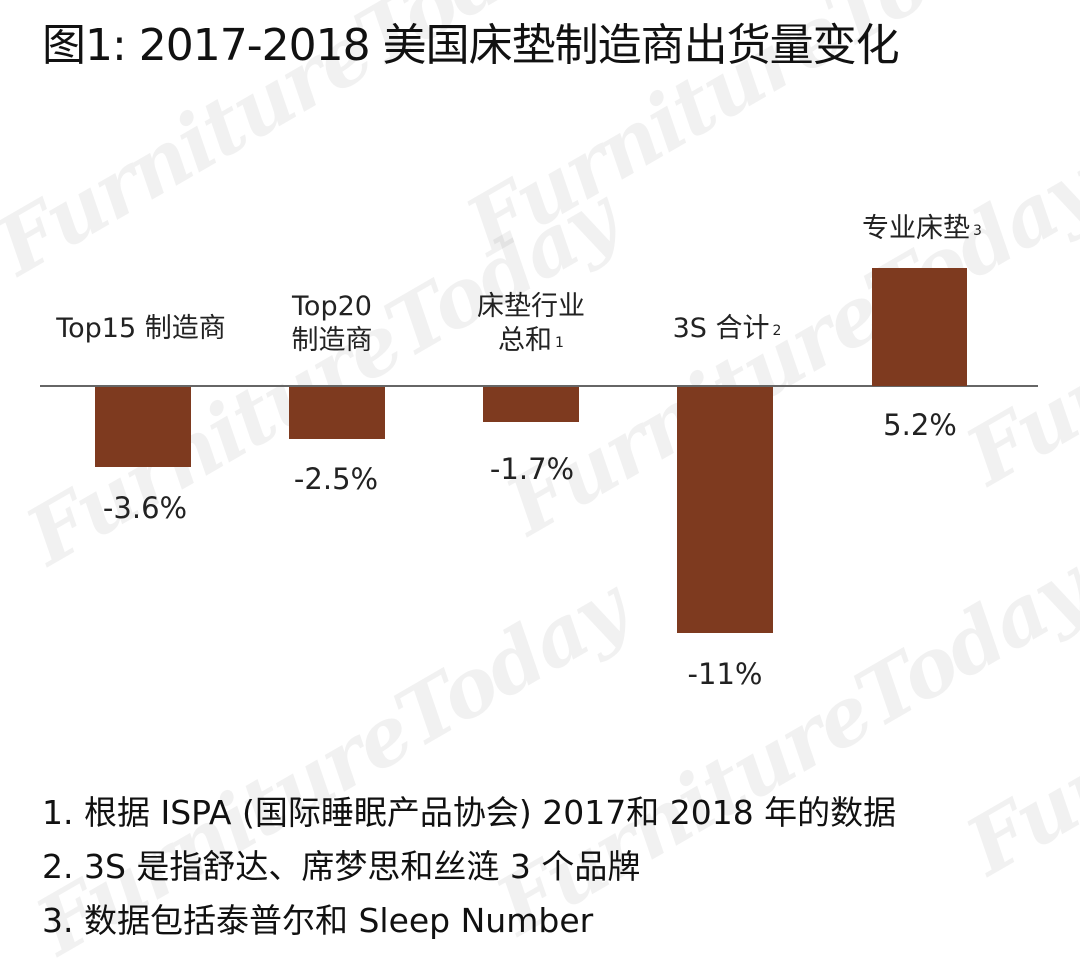 The image size is (1080, 980). I want to click on bar-top15, so click(143, 427).